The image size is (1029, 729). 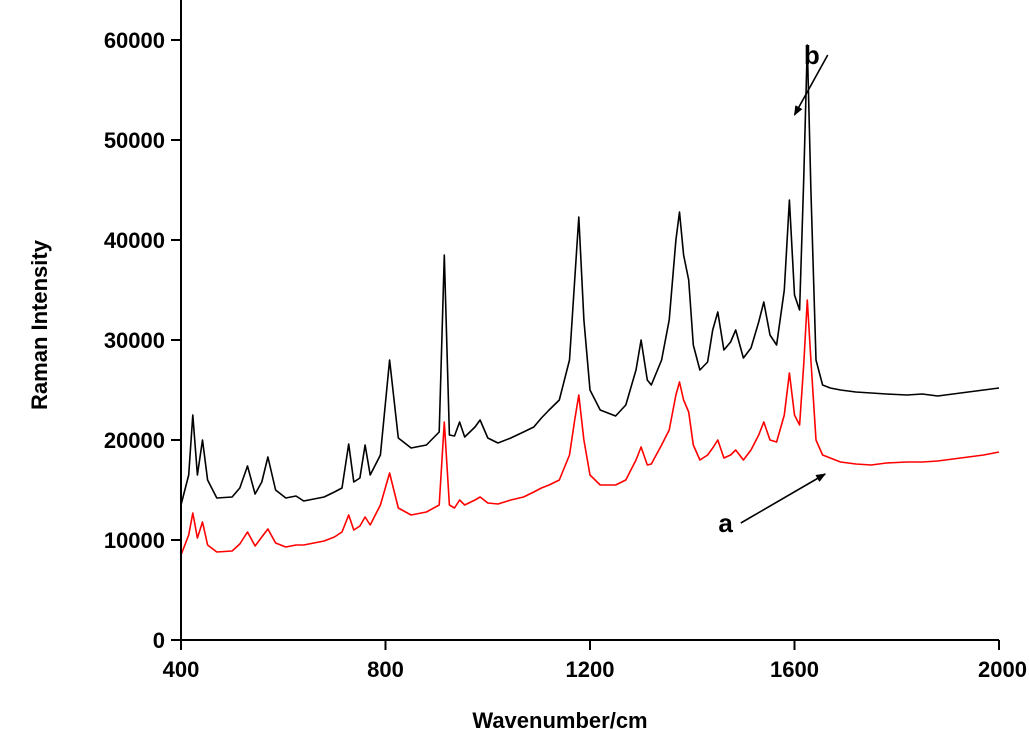 I want to click on annotation-arrow-b, so click(x=811, y=85).